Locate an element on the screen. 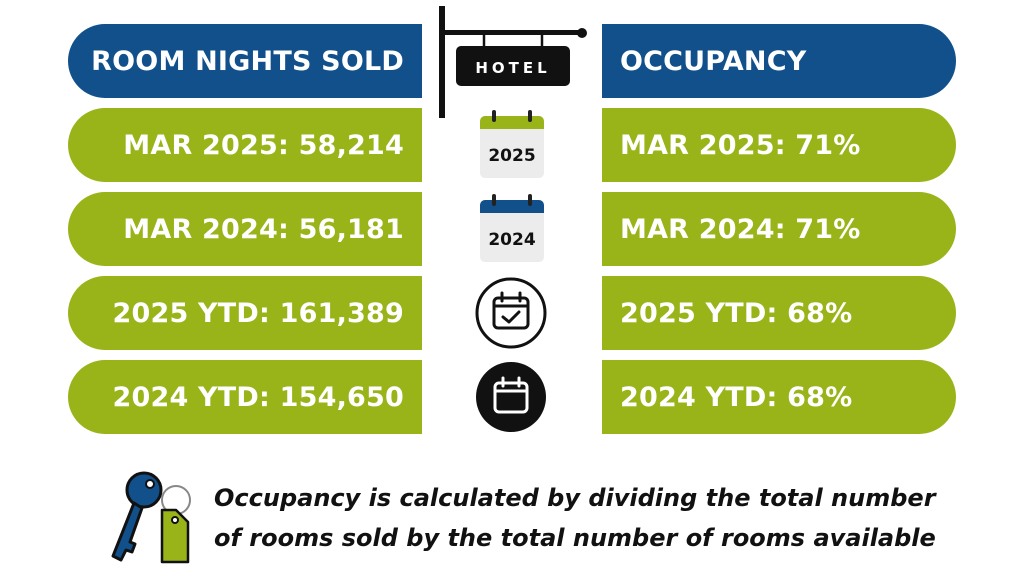  hotel-sign-icon: HOTEL is located at coordinates (513, 62).